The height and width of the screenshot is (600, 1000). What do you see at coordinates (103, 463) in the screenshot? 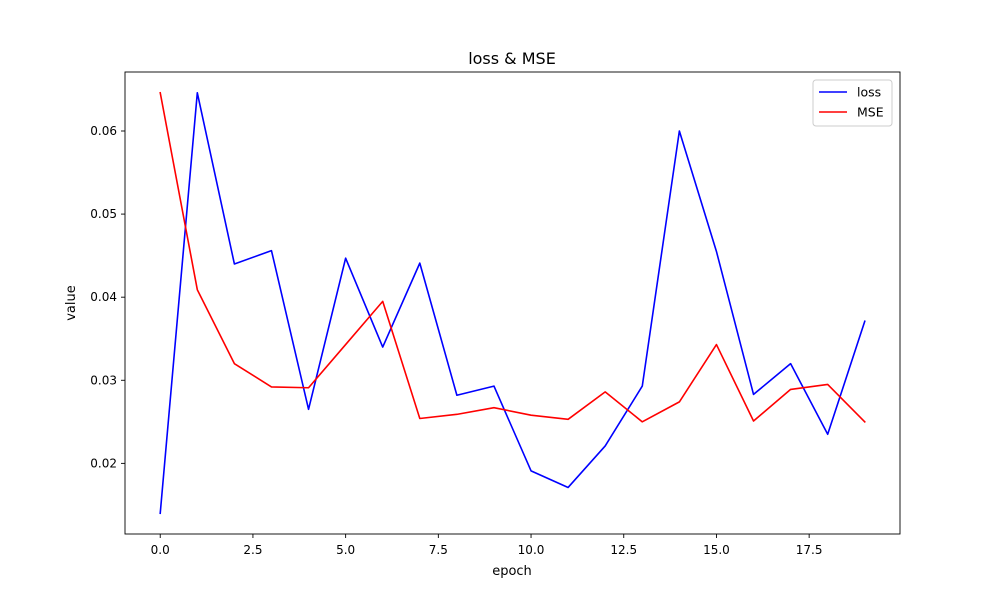
I see `y-tick-label: 0.02` at bounding box center [103, 463].